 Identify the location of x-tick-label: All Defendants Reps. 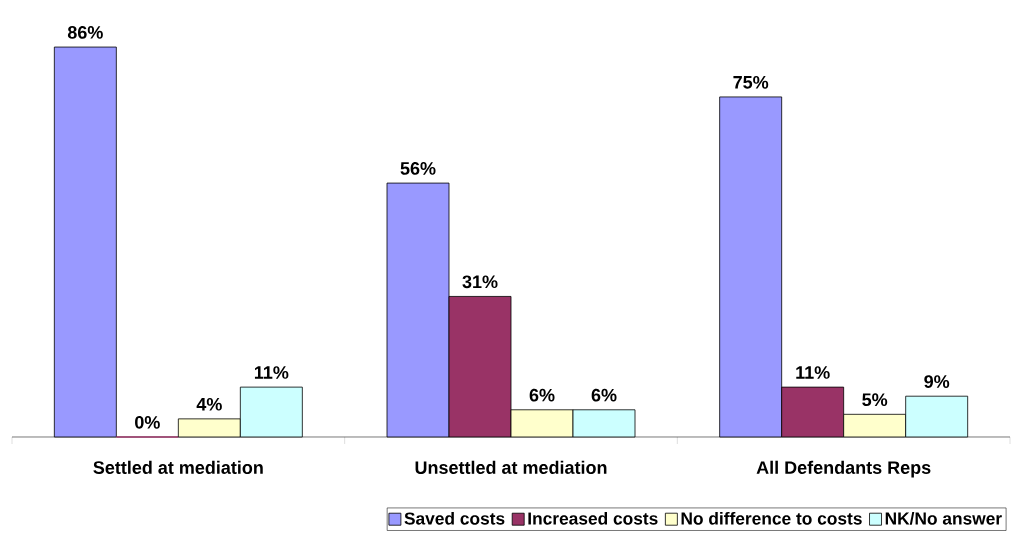
(843, 469).